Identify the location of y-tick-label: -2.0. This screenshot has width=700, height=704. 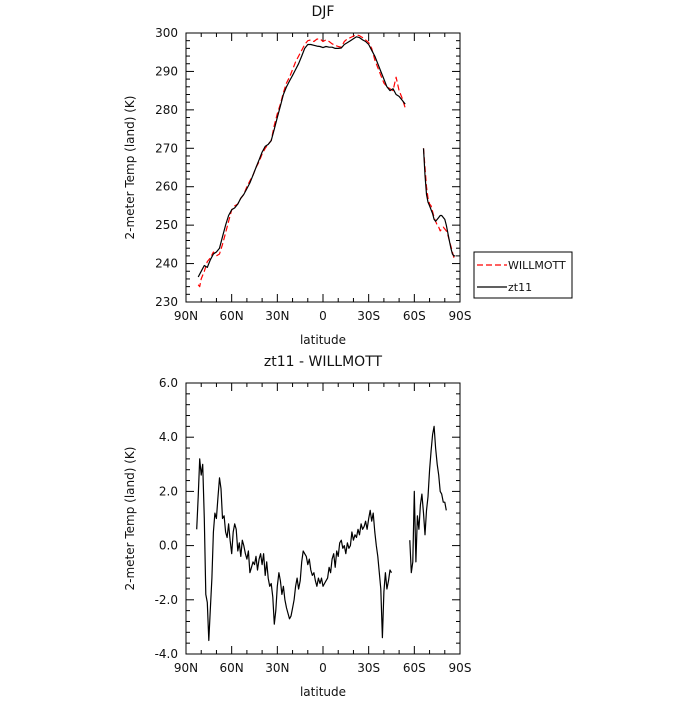
(166, 600).